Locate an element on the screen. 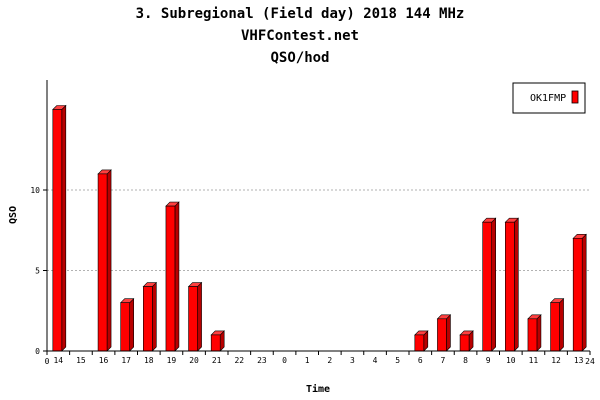  legend-label: OK1FMP is located at coordinates (548, 98).